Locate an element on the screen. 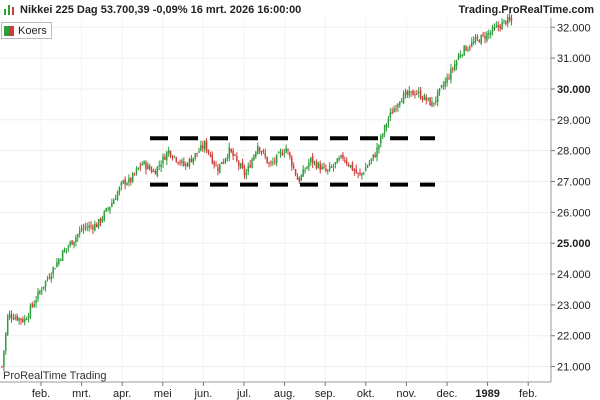  y-tick-label: 22.000 is located at coordinates (574, 337).